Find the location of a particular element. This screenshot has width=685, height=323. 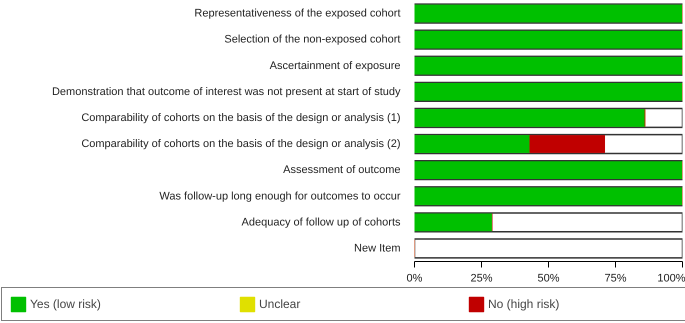

y-tick-label: Assessment of outcome is located at coordinates (342, 170).